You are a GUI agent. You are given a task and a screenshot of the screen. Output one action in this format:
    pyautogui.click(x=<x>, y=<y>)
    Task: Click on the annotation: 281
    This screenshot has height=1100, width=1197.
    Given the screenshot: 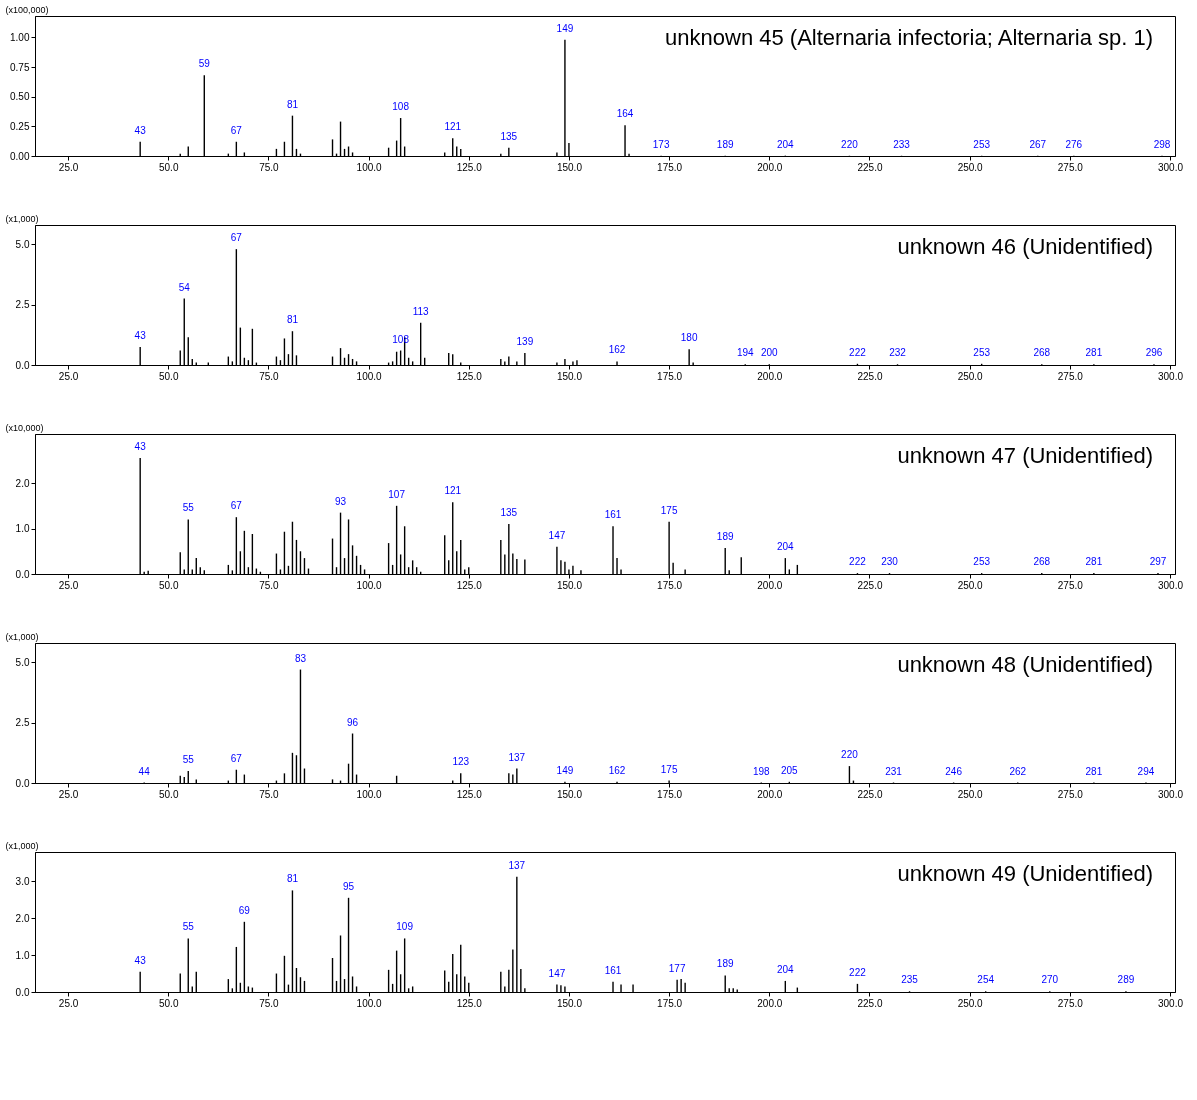 What is the action you would take?
    pyautogui.click(x=1094, y=353)
    